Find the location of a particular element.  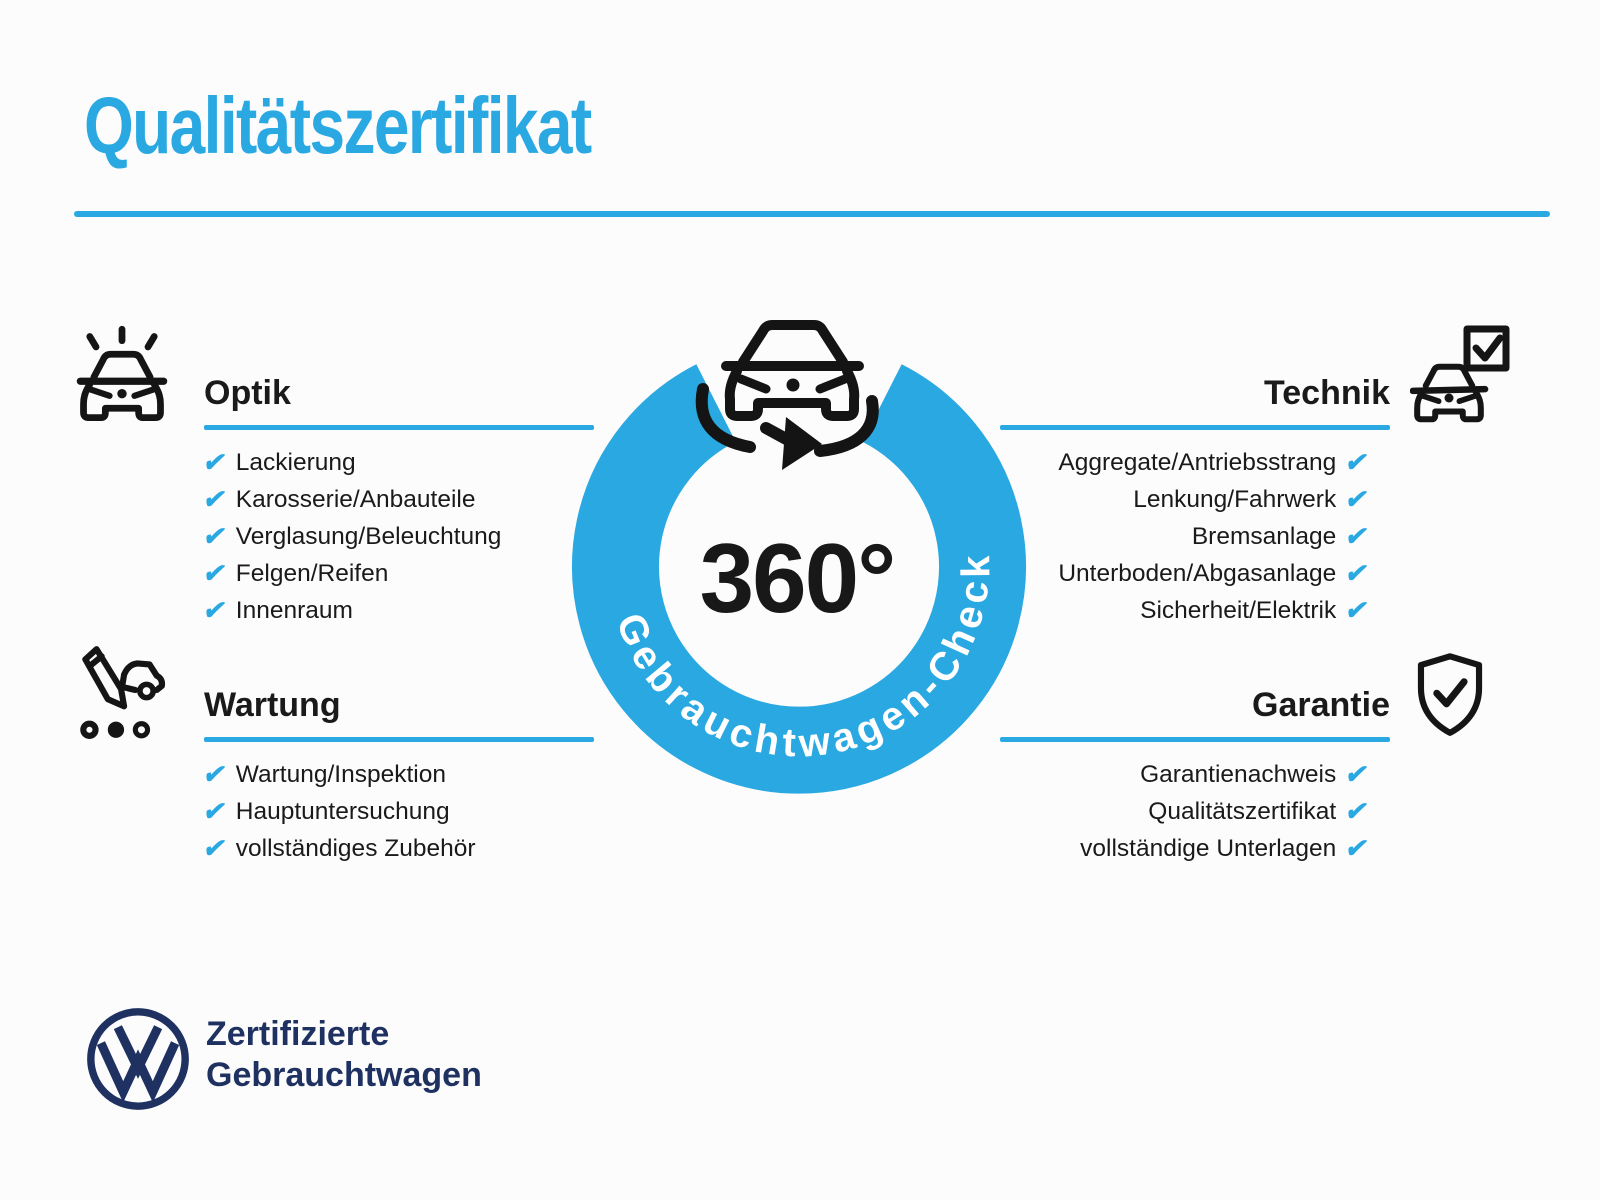

vw-logo is located at coordinates (138, 1059).